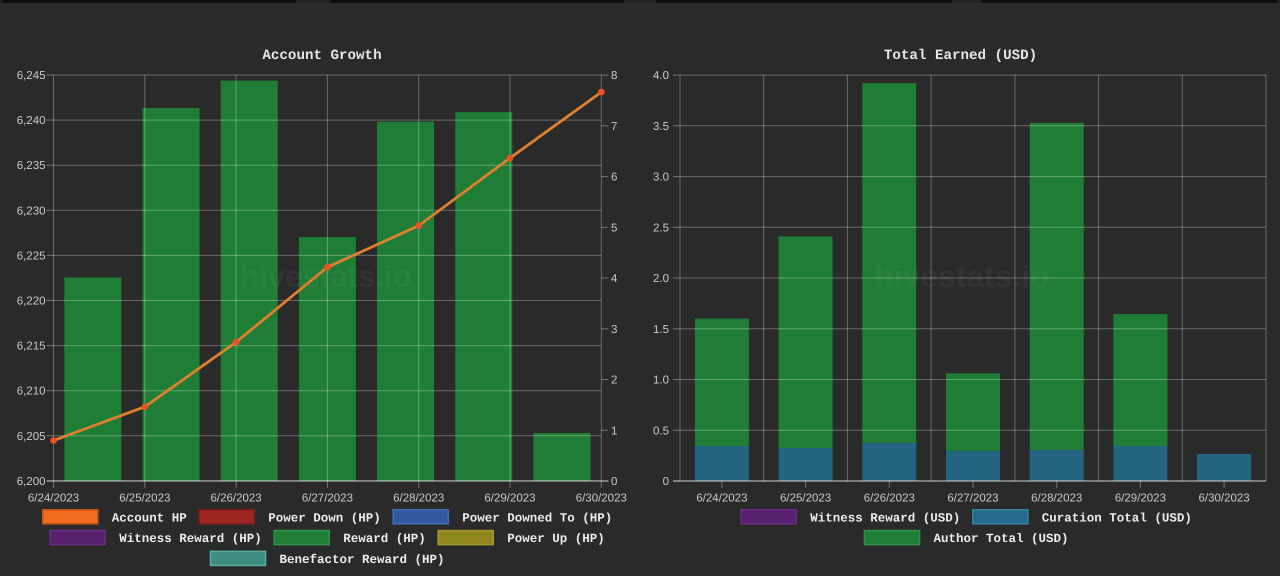  Describe the element at coordinates (1001, 539) in the screenshot. I see `svg-text: Author Total (USD)` at that location.